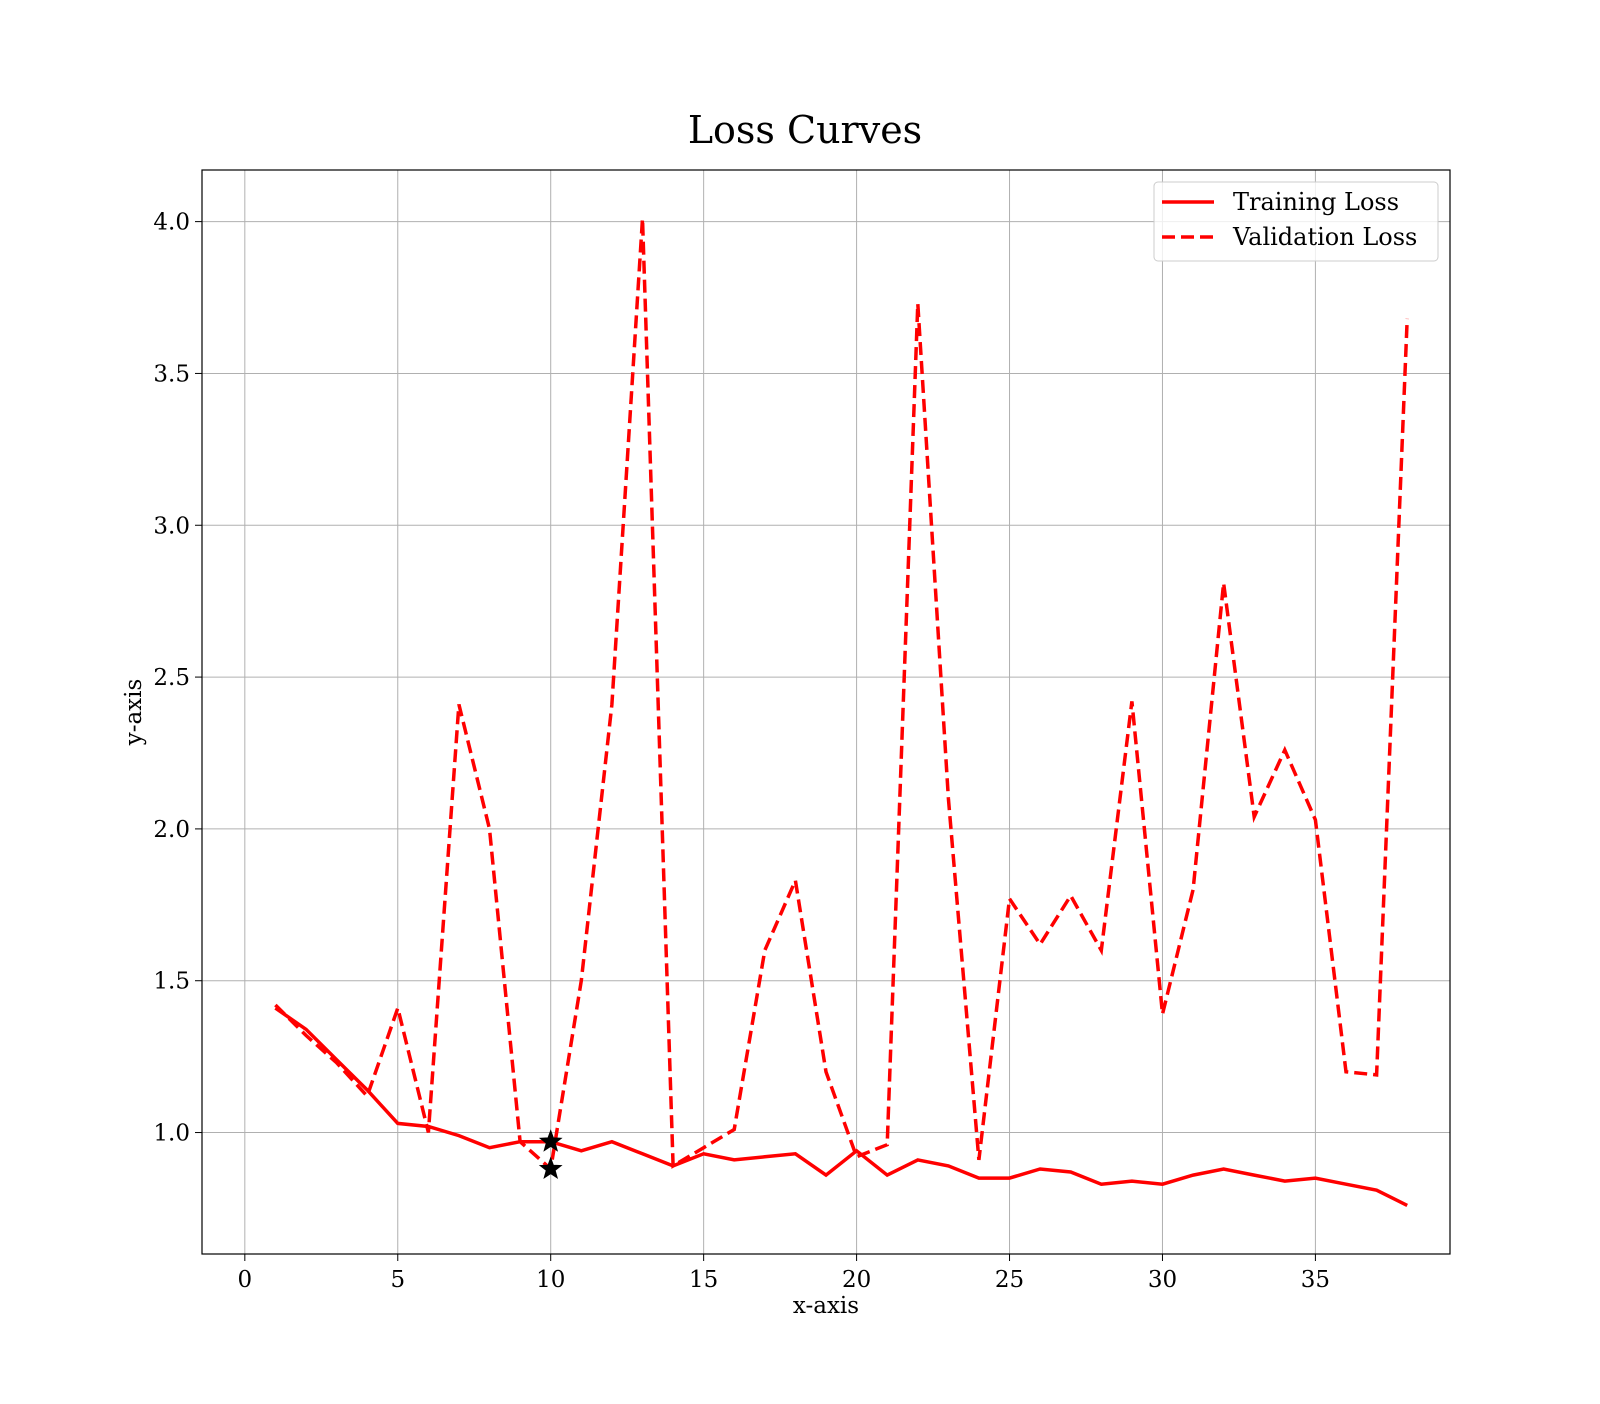  What do you see at coordinates (550, 1168) in the screenshot?
I see `validation-loss-best-star-marker` at bounding box center [550, 1168].